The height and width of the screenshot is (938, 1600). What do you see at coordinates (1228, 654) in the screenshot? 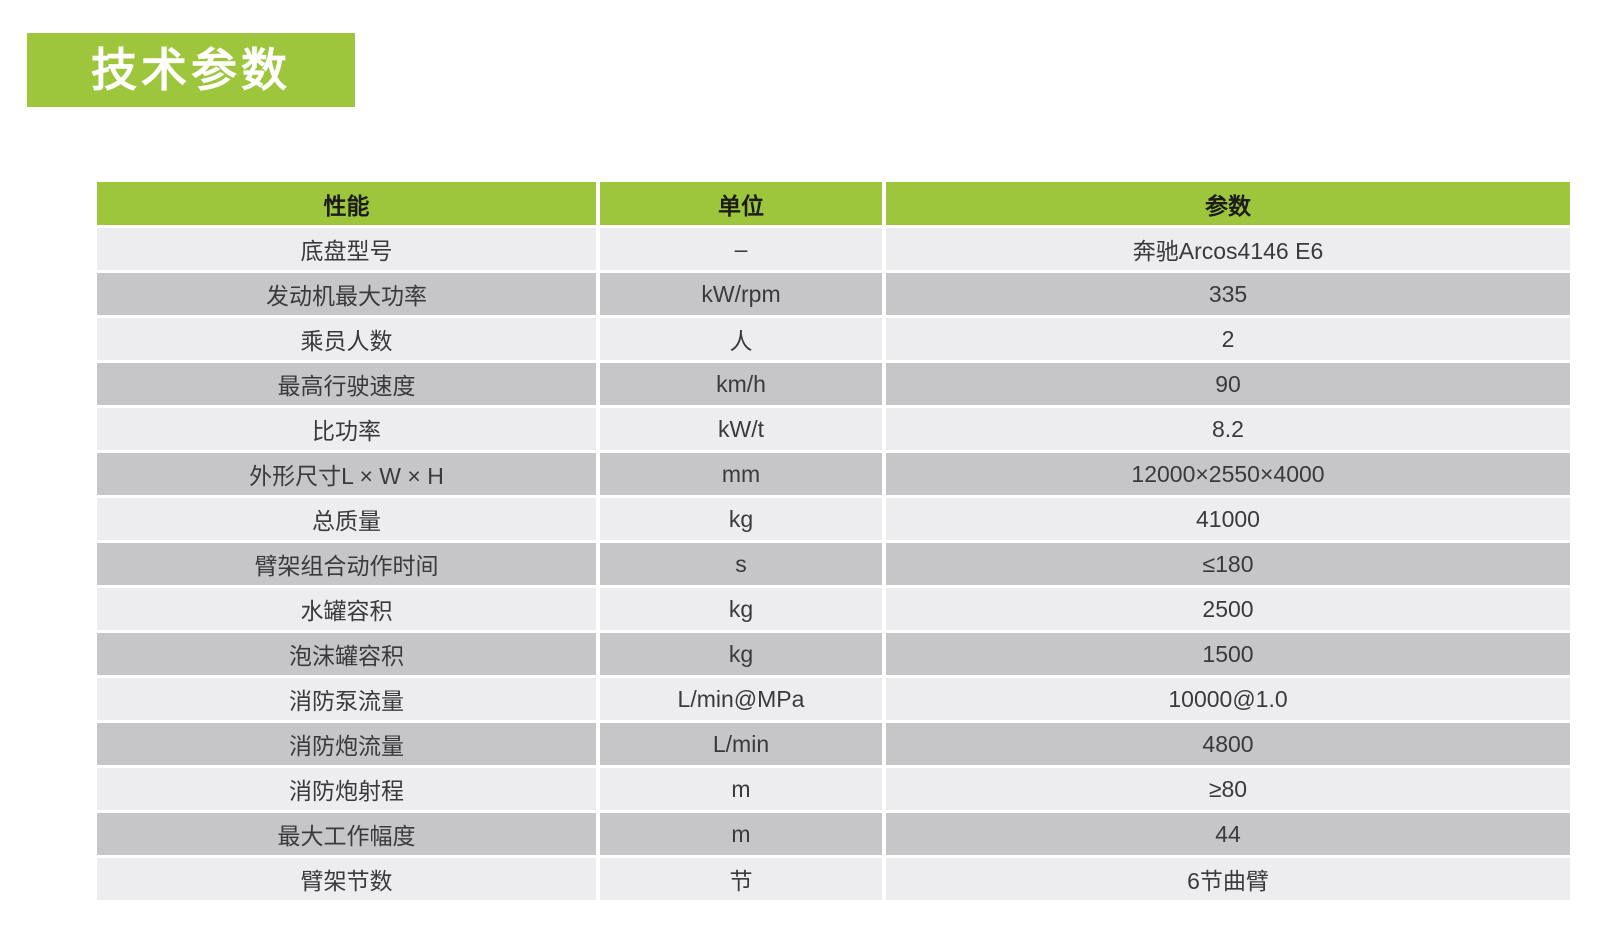
I see `value-cell: 1500` at bounding box center [1228, 654].